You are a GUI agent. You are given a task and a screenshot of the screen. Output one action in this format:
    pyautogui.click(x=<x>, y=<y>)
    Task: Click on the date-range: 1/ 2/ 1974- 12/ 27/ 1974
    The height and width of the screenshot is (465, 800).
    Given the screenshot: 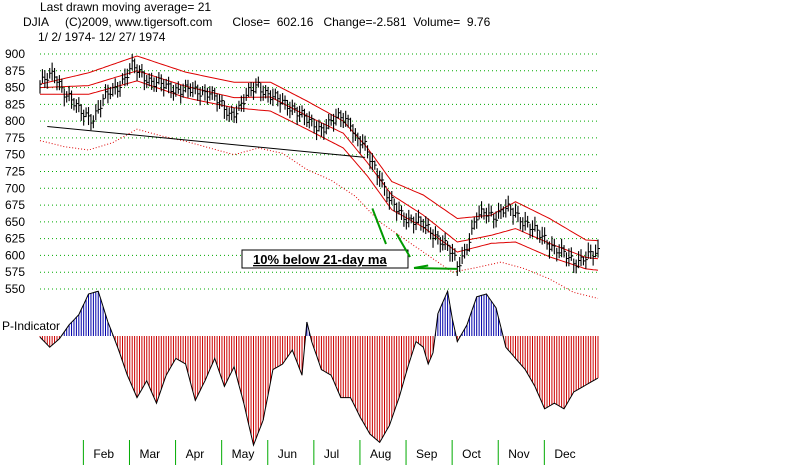 What is the action you would take?
    pyautogui.click(x=102, y=37)
    